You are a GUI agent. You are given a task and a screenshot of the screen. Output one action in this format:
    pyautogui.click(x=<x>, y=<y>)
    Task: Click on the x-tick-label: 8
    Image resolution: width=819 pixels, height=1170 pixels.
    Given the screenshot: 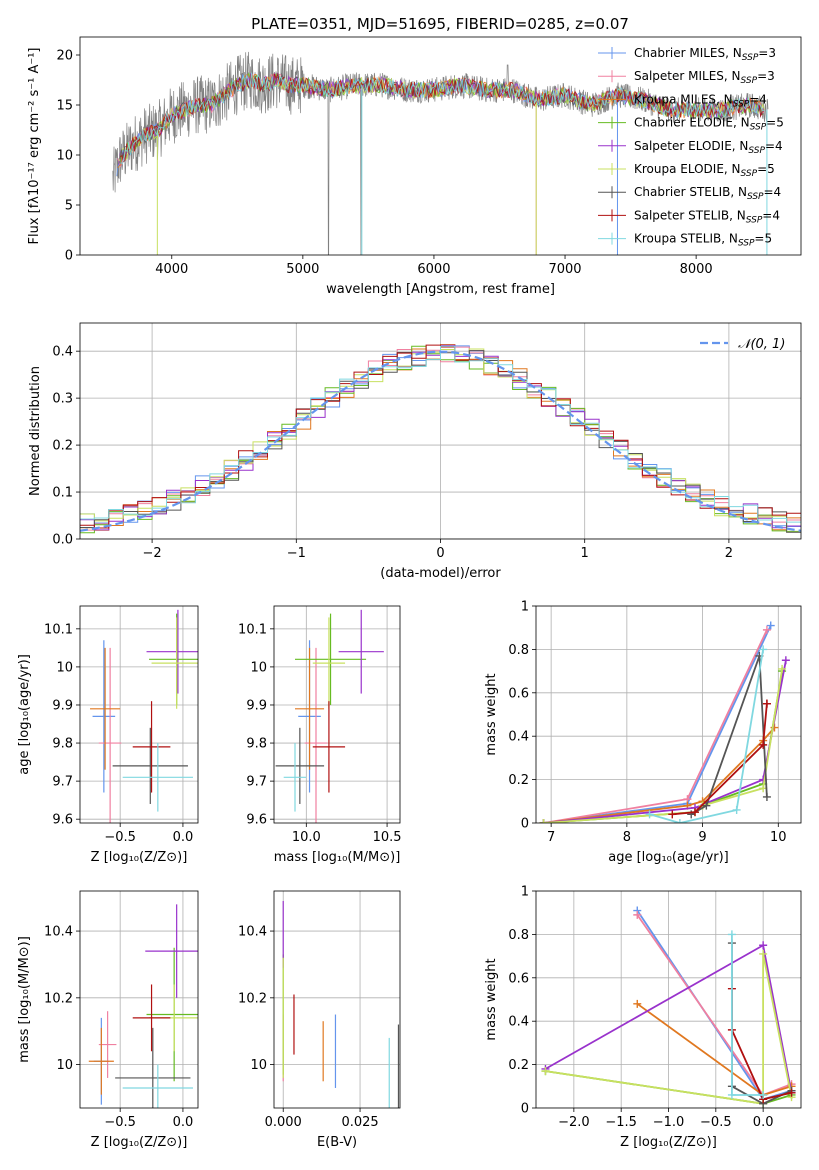 What is the action you would take?
    pyautogui.click(x=627, y=837)
    